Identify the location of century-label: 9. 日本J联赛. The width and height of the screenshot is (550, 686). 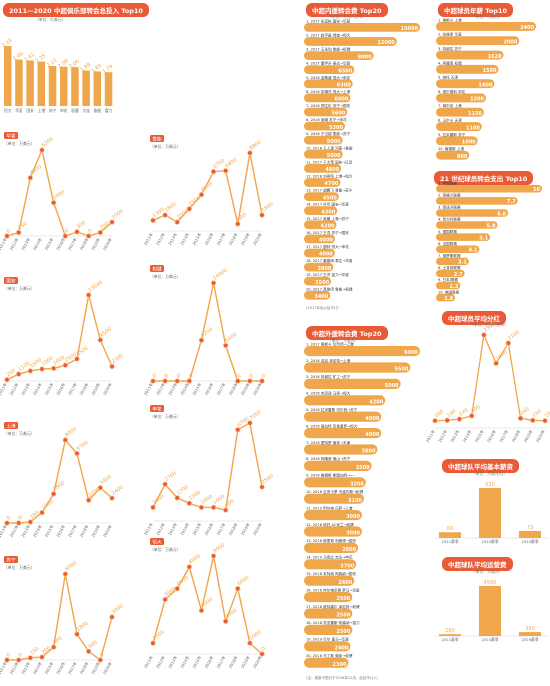
(448, 279).